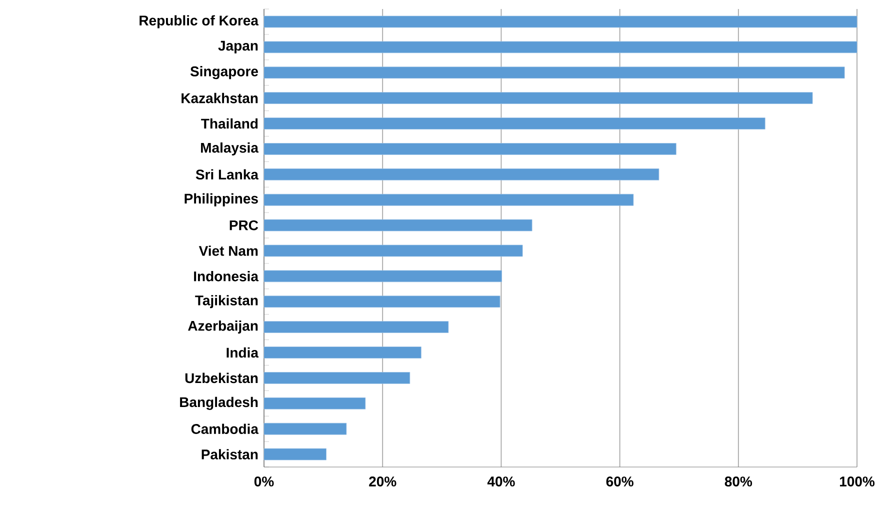  I want to click on y-tick-label: Uzbekistan, so click(221, 378).